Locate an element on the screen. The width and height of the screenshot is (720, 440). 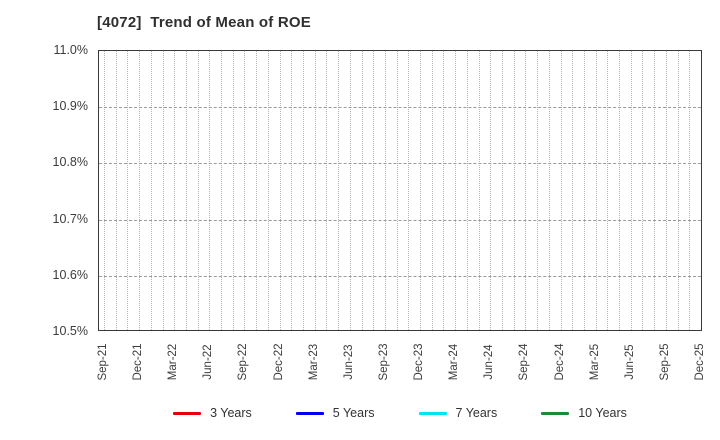
y-tick-label: 10.5% is located at coordinates (70, 331).